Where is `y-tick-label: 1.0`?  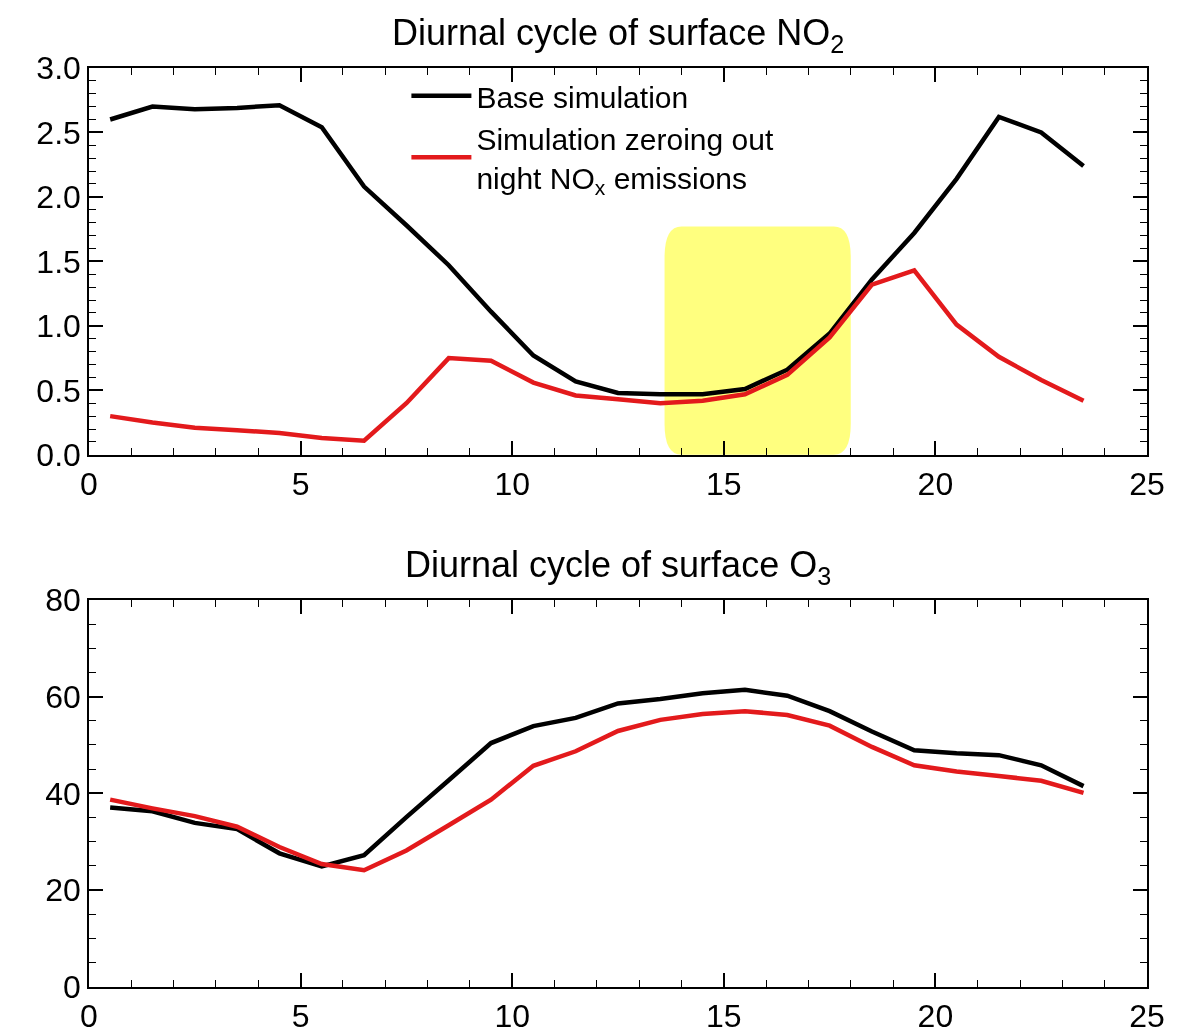
y-tick-label: 1.0 is located at coordinates (58, 326).